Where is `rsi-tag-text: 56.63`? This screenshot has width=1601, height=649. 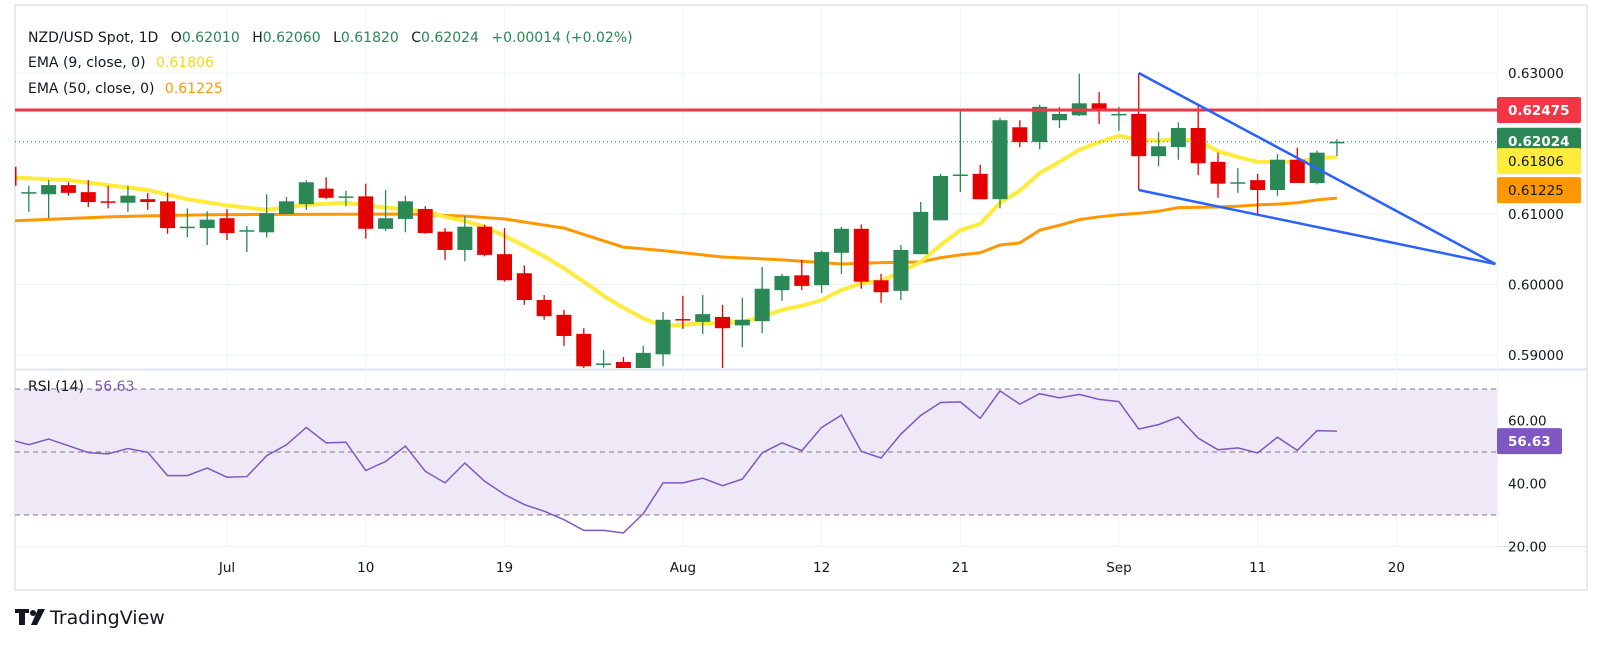
rsi-tag-text: 56.63 is located at coordinates (1529, 442).